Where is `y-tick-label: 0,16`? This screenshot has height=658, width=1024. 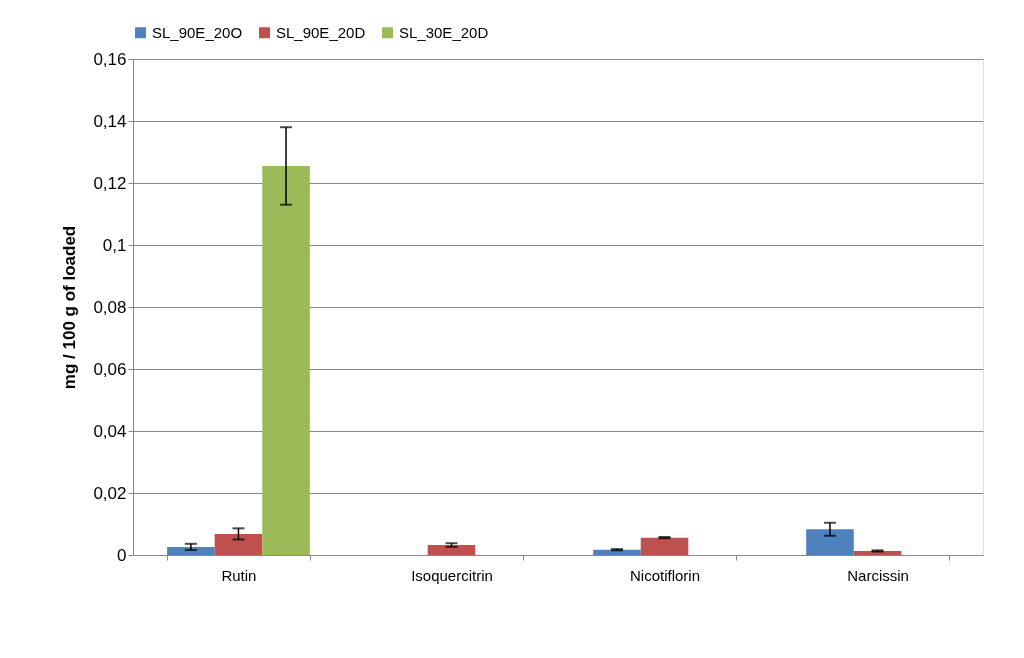 y-tick-label: 0,16 is located at coordinates (110, 59).